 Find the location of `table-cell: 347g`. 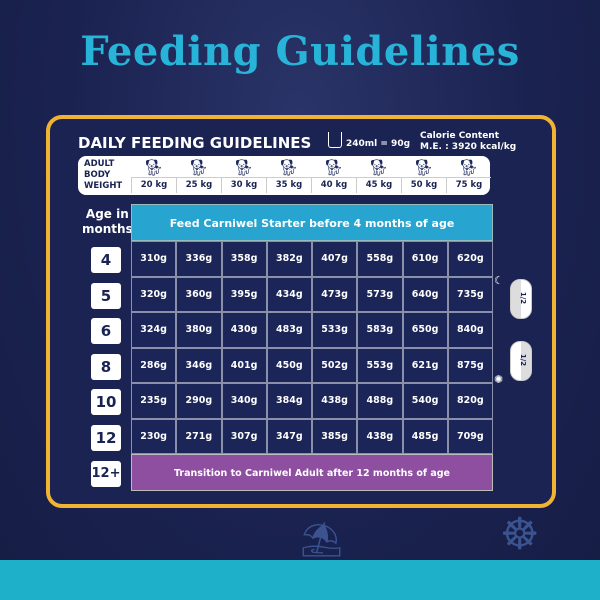

table-cell: 347g is located at coordinates (289, 436).